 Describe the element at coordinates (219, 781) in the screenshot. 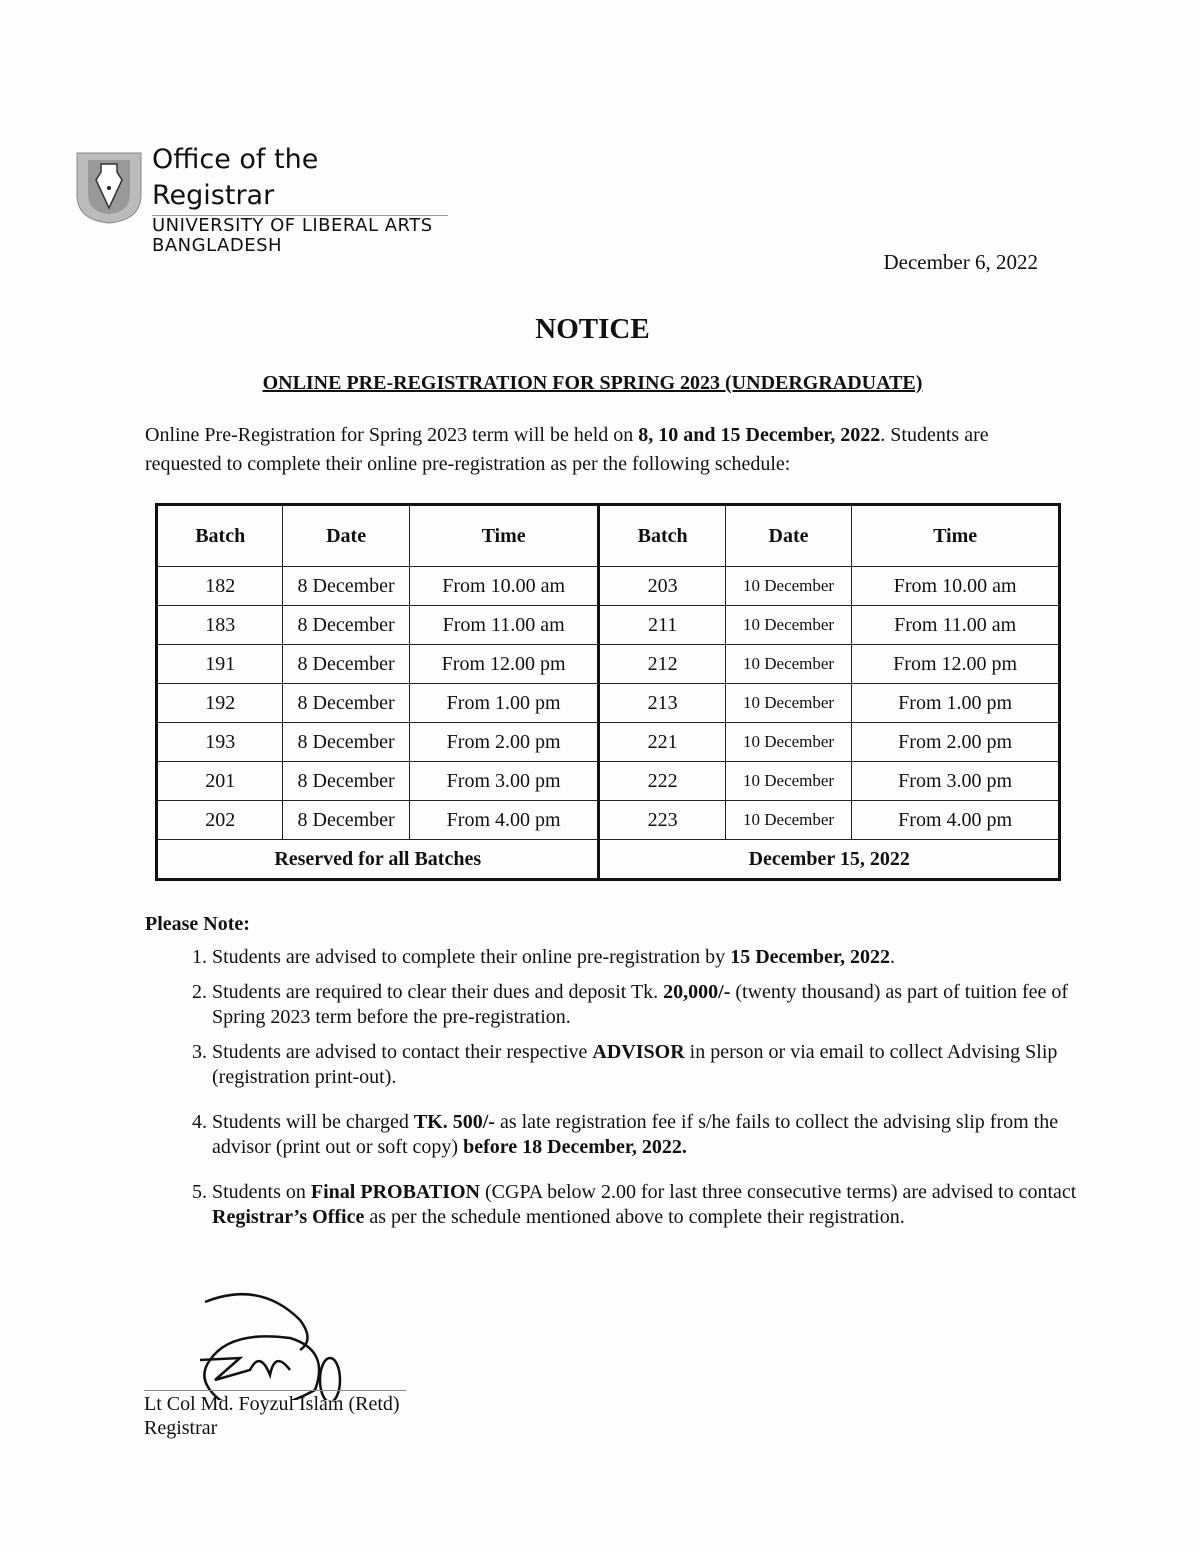

I see `batch-cell: 201` at that location.